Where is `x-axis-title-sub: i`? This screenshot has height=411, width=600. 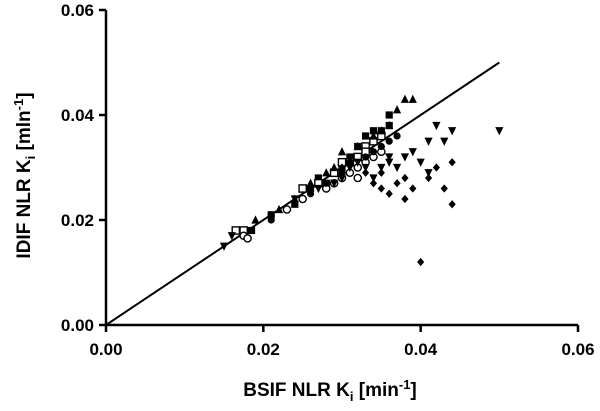 x-axis-title-sub: i is located at coordinates (352, 396).